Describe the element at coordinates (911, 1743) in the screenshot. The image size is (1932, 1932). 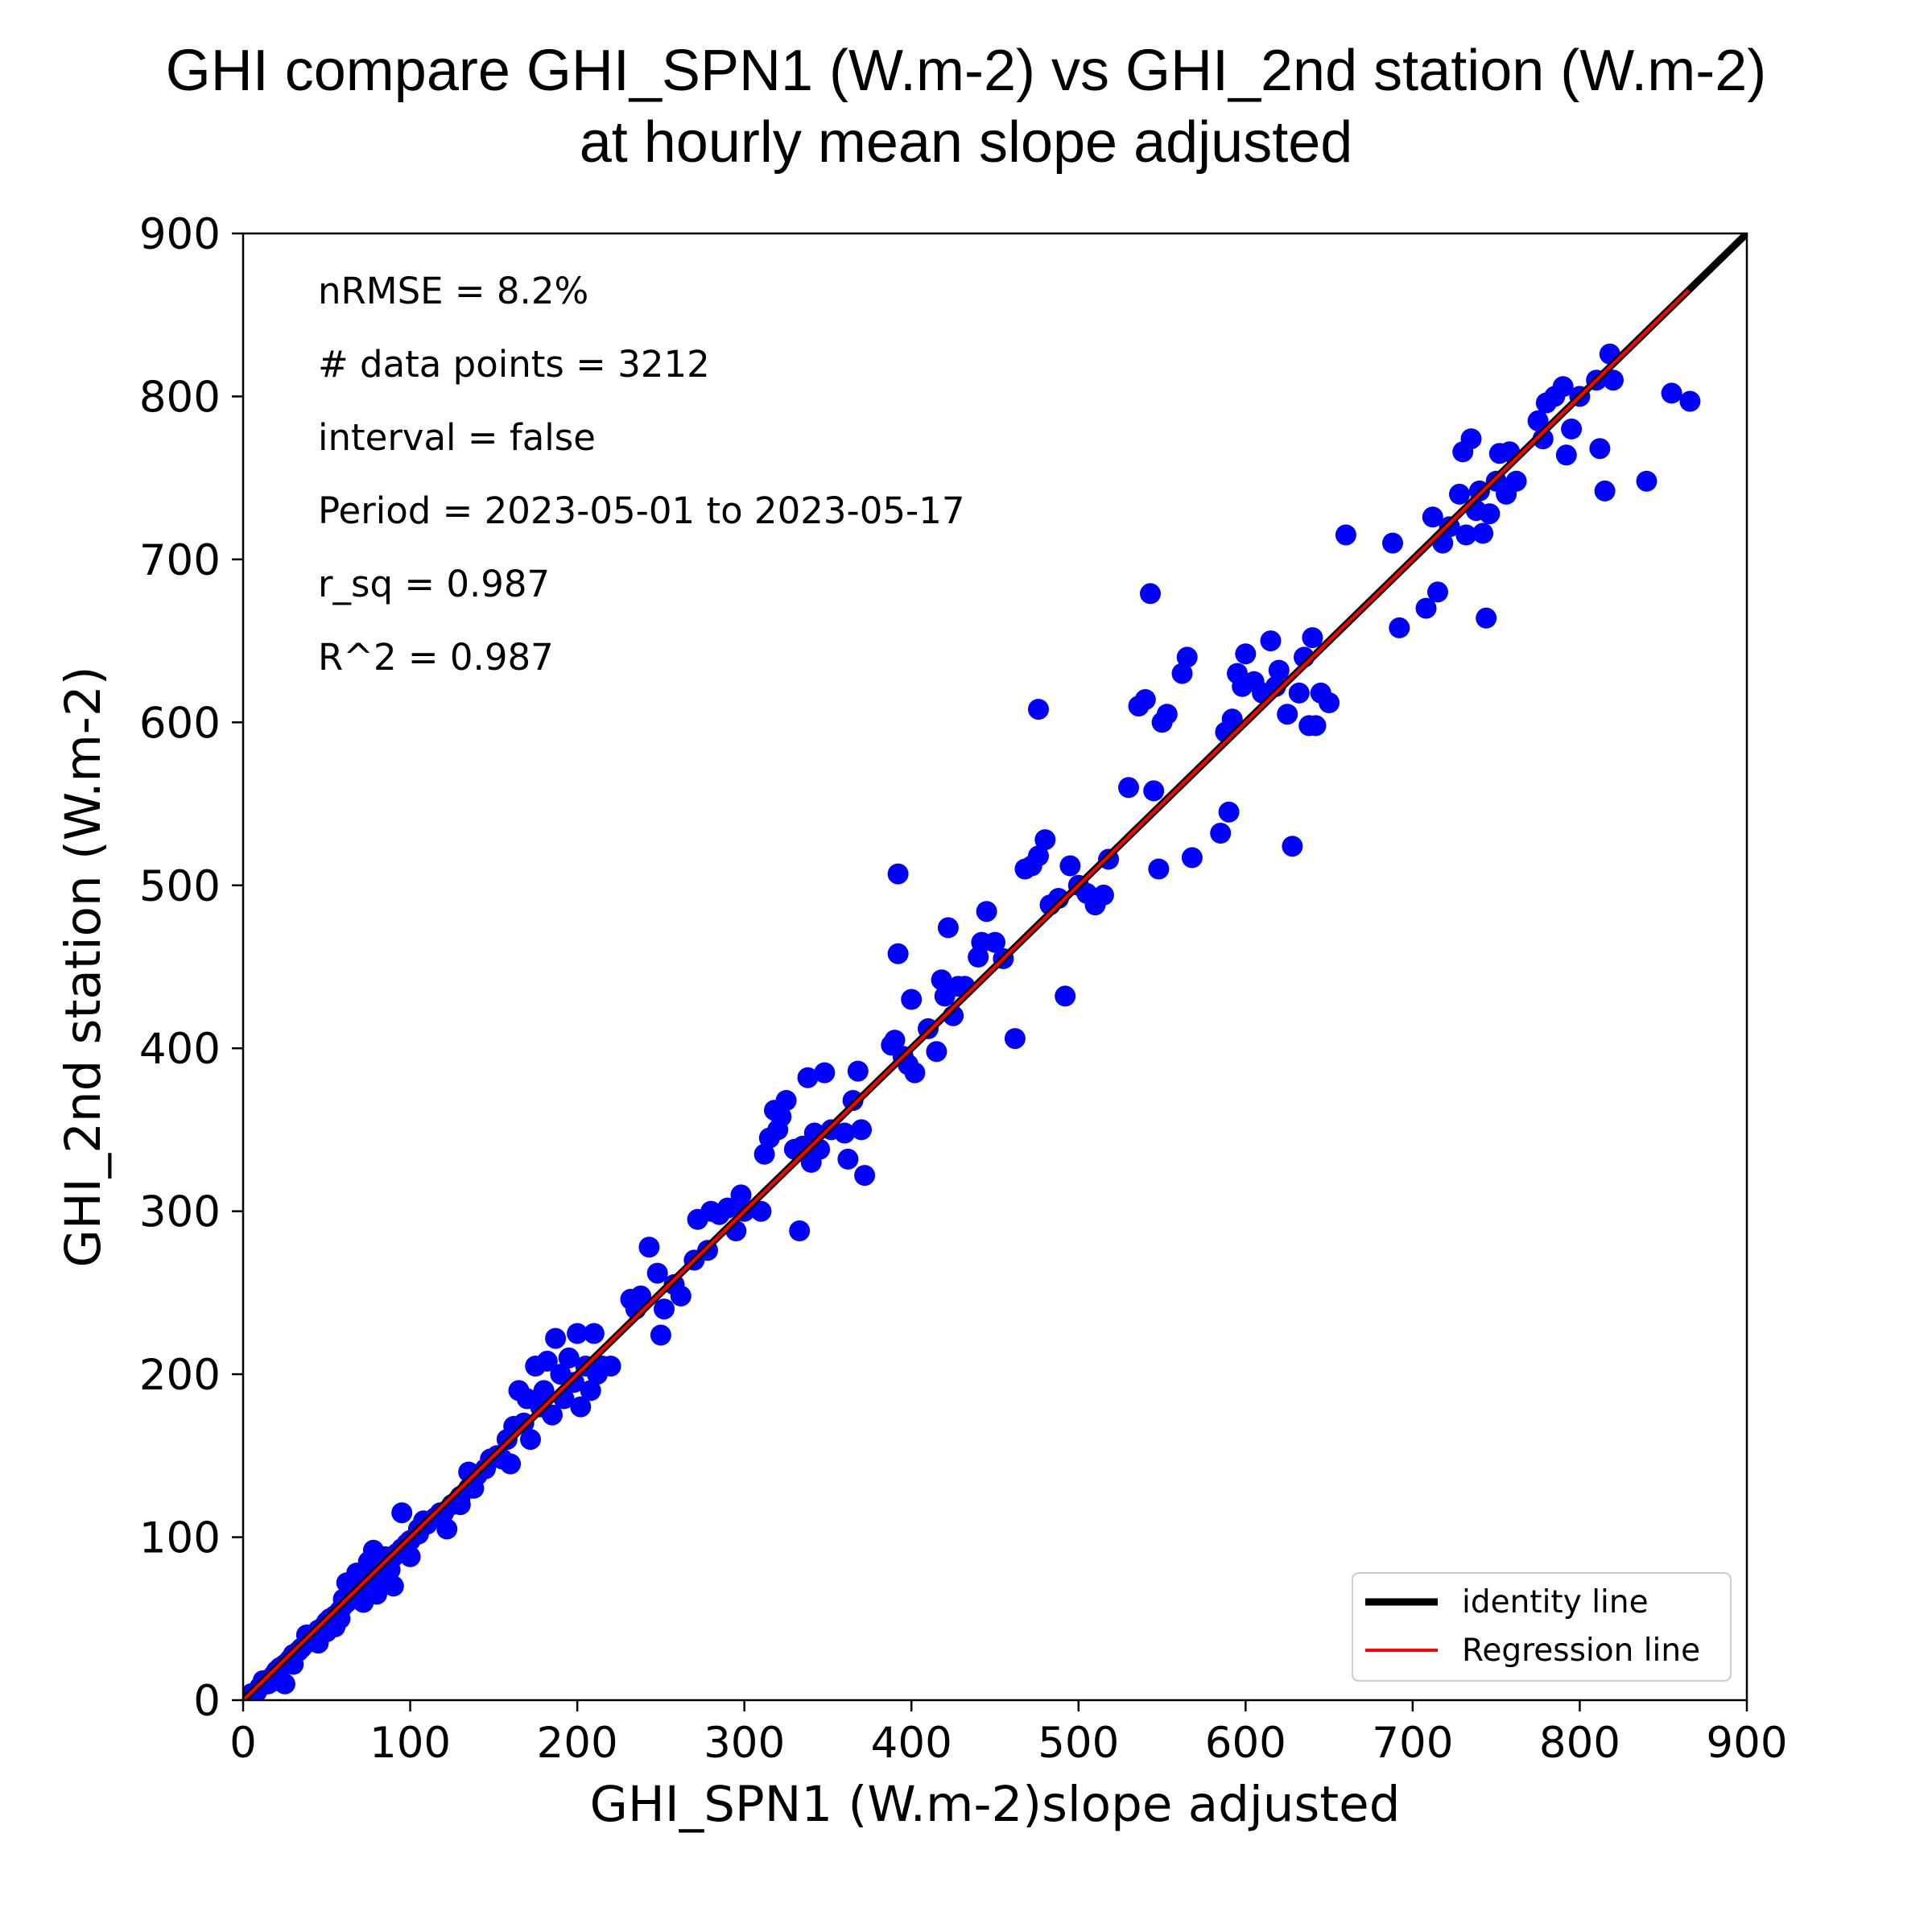
I see `x-tick-label: 400` at that location.